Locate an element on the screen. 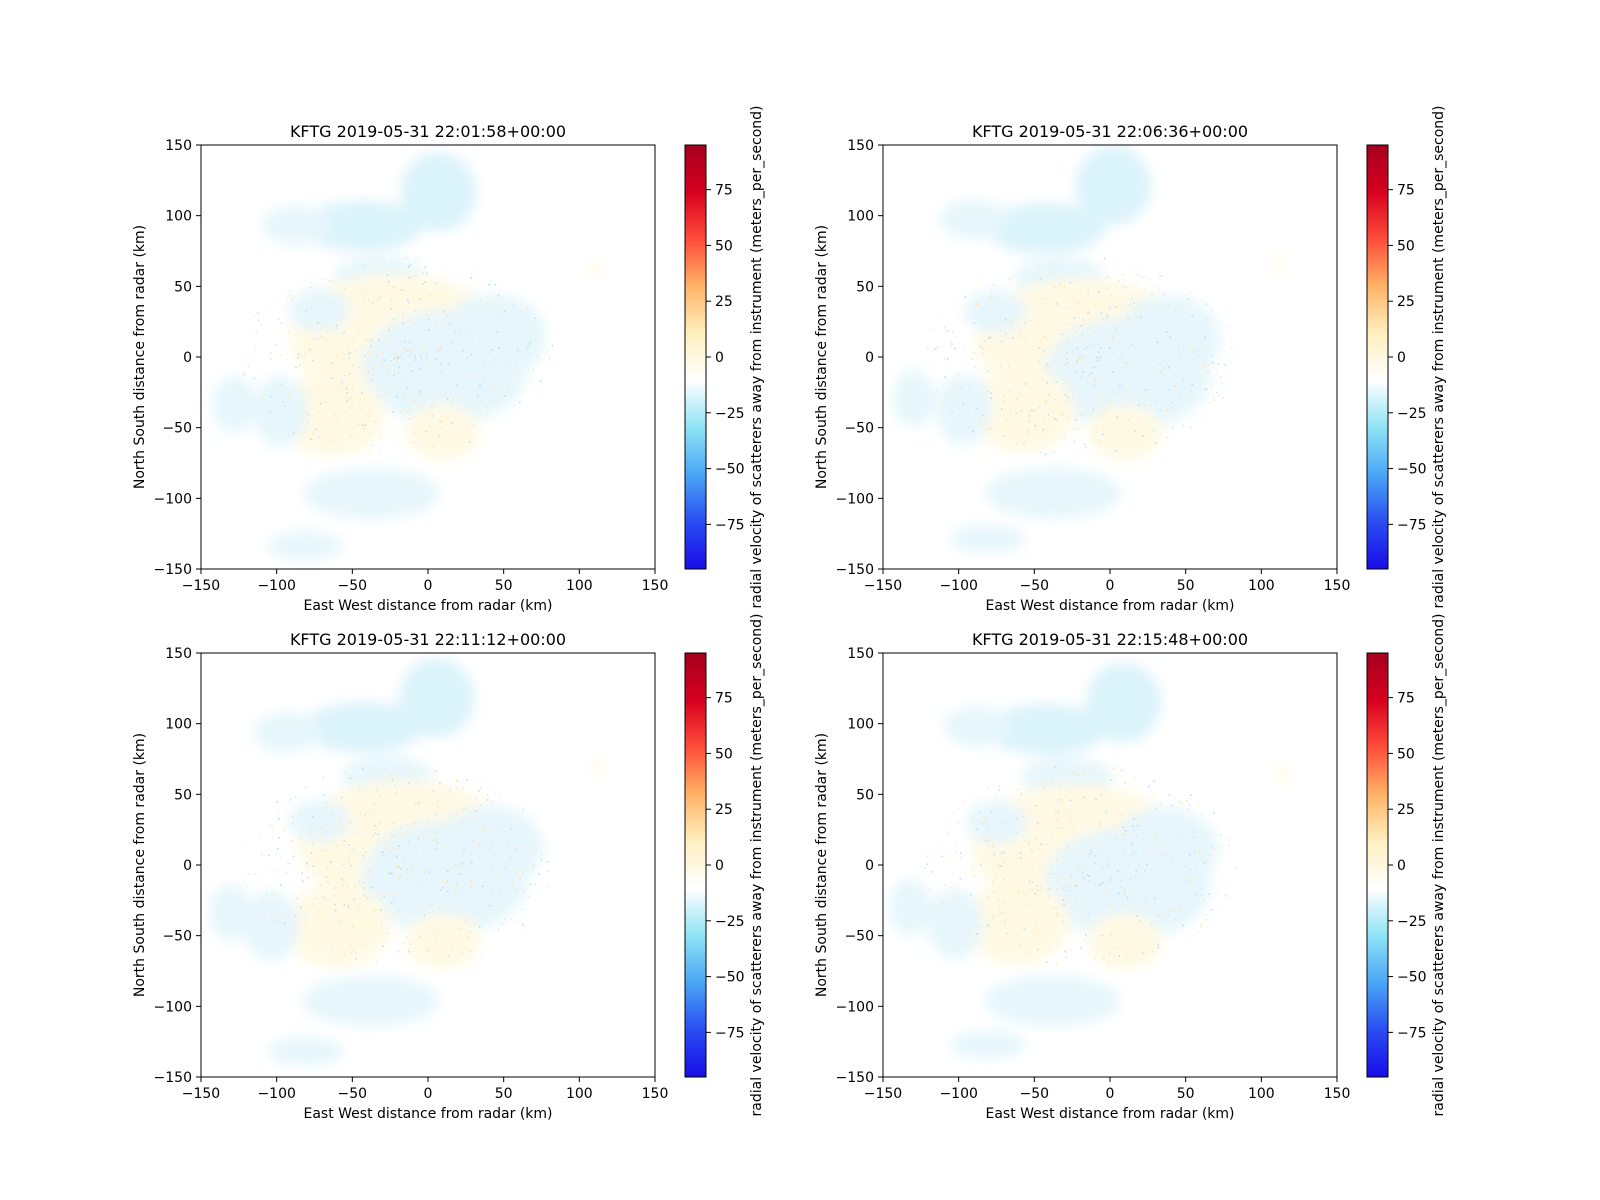 Image resolution: width=1600 pixels, height=1200 pixels. y-tick-label: −100 is located at coordinates (173, 1007).